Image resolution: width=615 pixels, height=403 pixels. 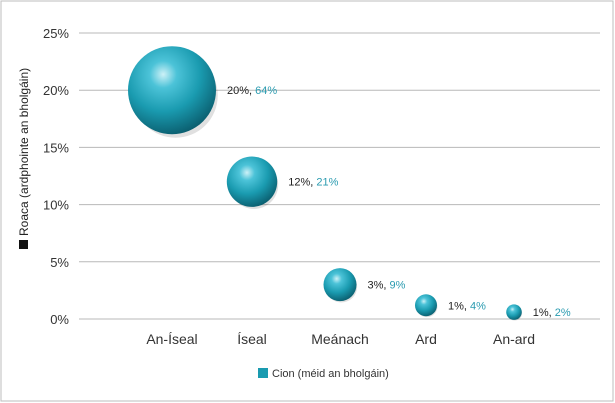 I want to click on legend: Cion (méid an bholgáin), so click(x=323, y=374).